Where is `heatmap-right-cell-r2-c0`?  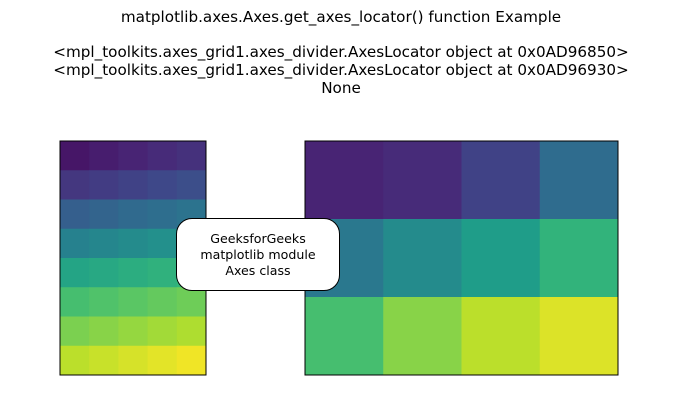
heatmap-right-cell-r2-c0 is located at coordinates (344, 336).